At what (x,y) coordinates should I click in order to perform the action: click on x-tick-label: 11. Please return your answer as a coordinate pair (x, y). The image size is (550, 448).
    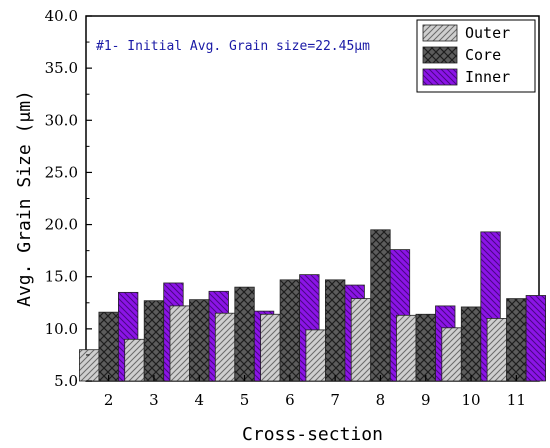
    Looking at the image, I should click on (516, 400).